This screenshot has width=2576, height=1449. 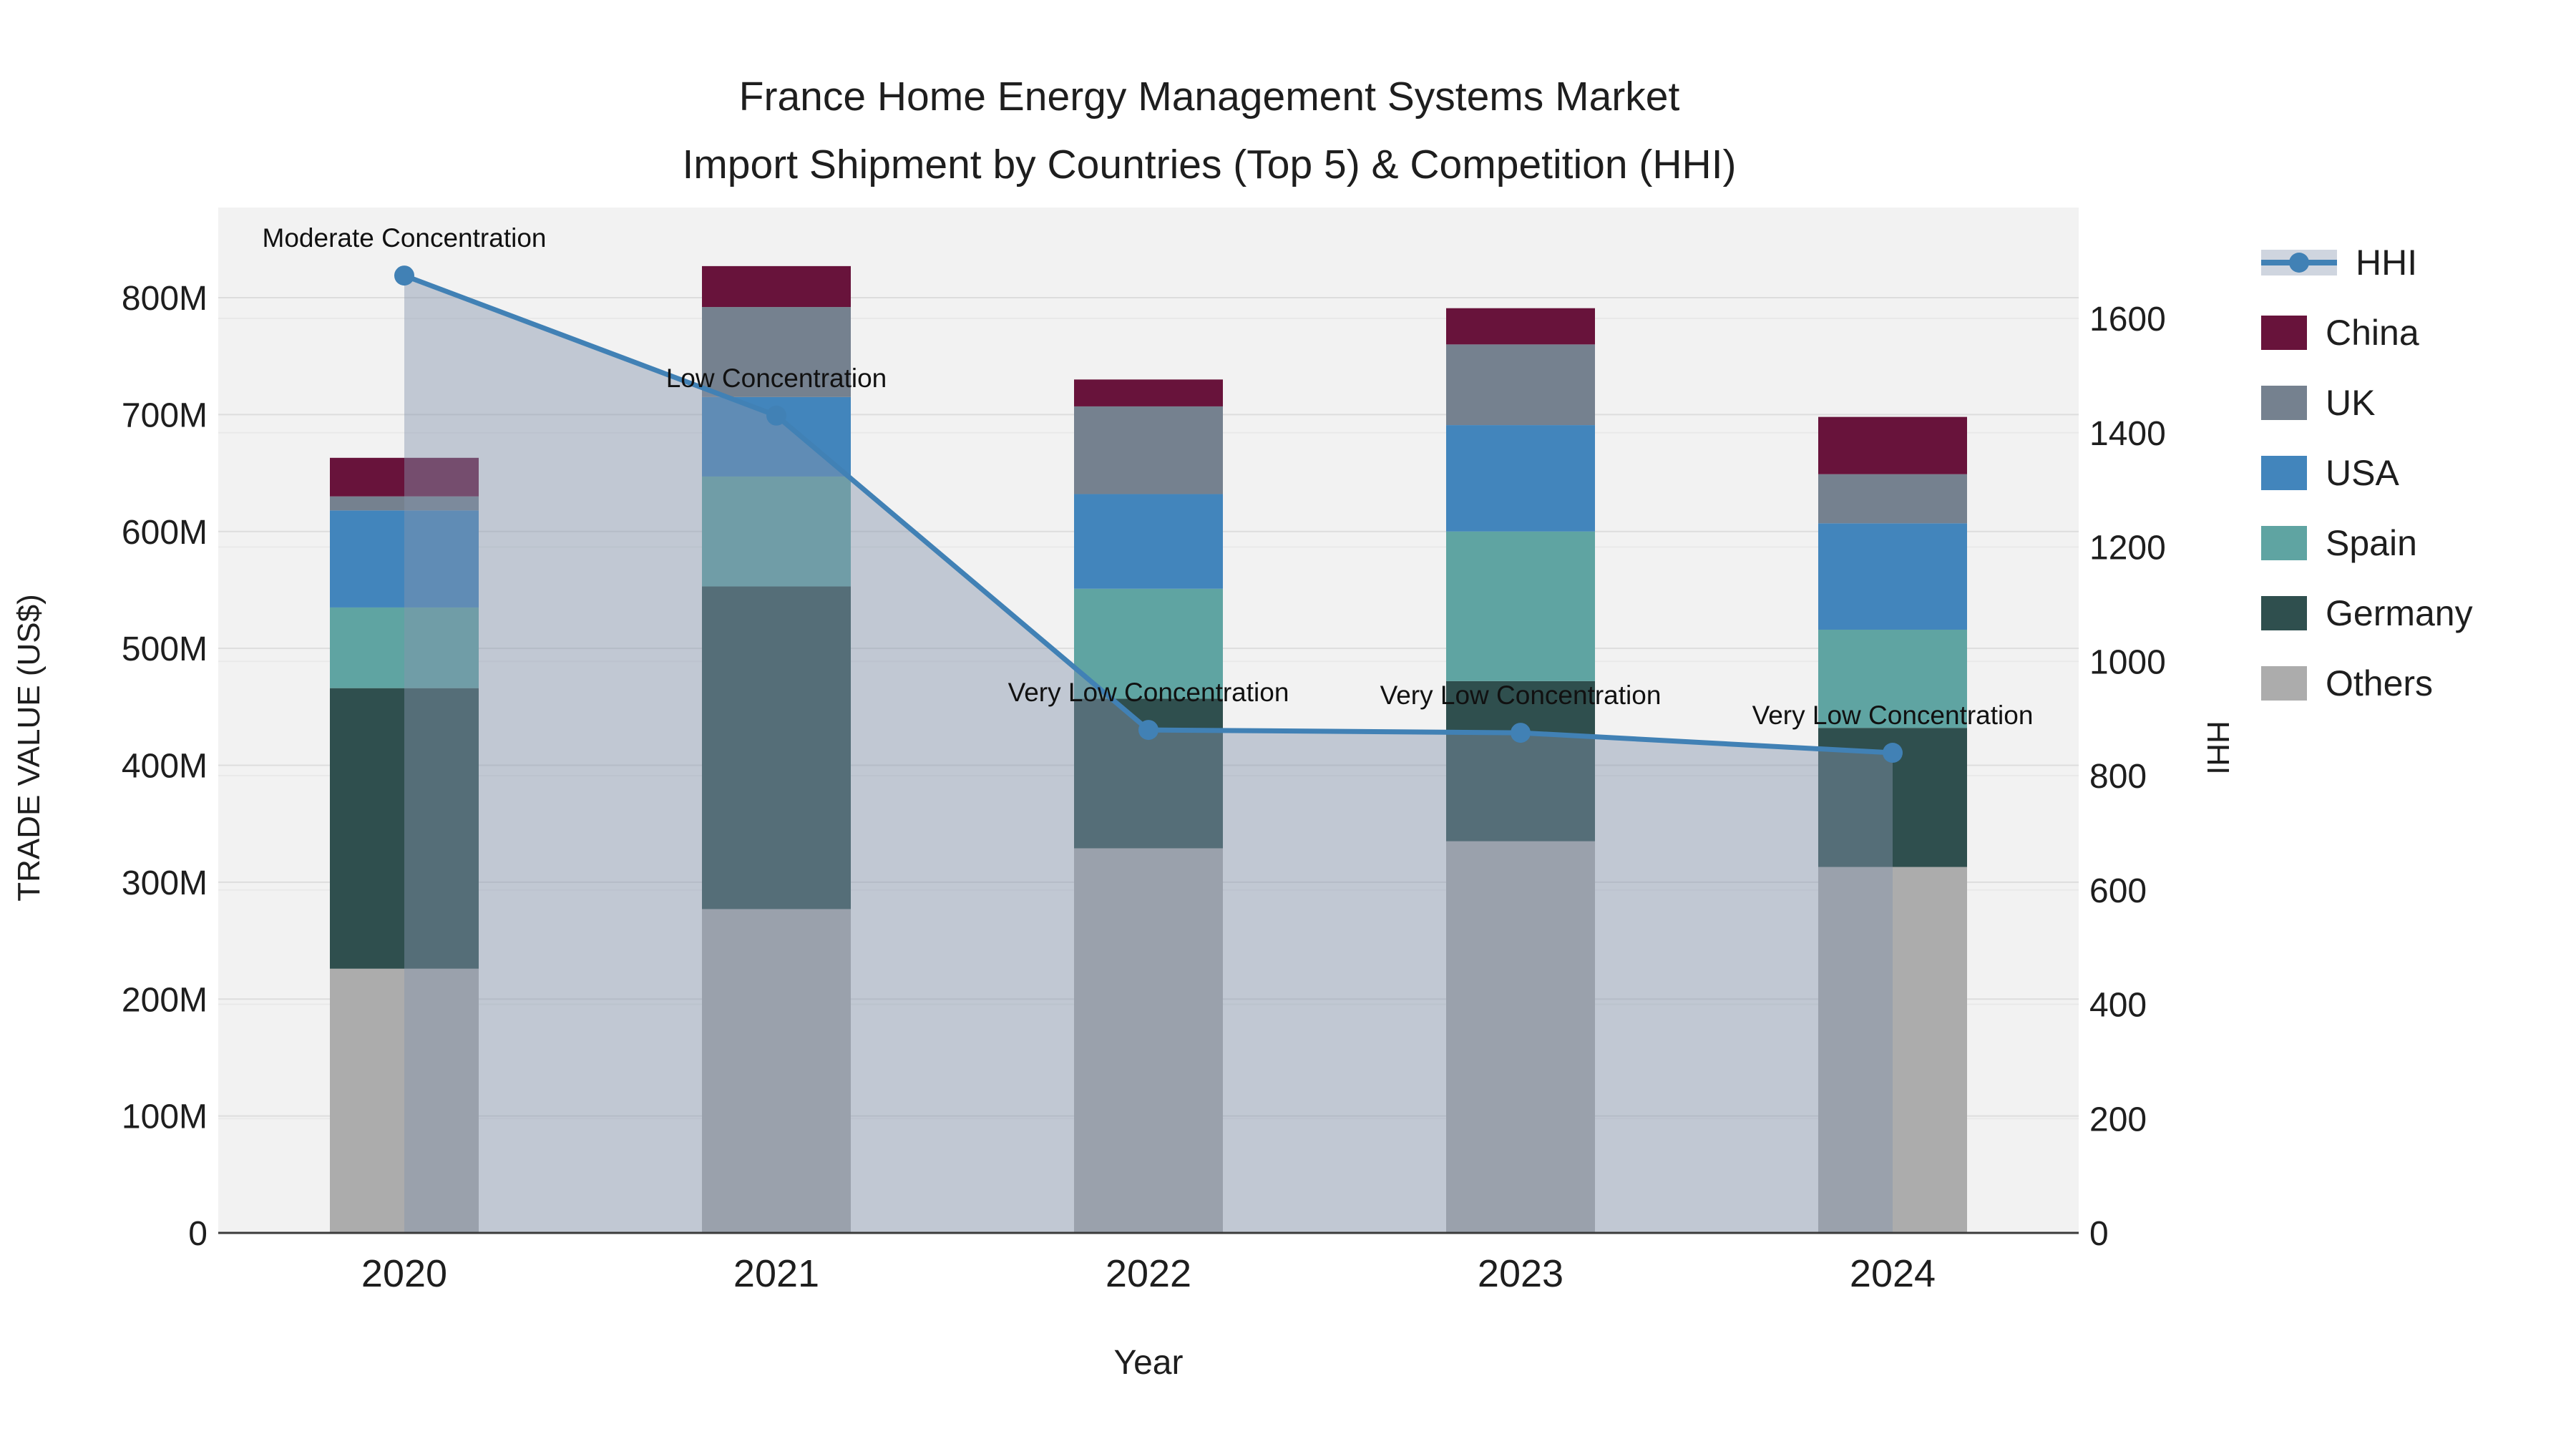 What do you see at coordinates (165, 767) in the screenshot?
I see `y-left-tick: 400M` at bounding box center [165, 767].